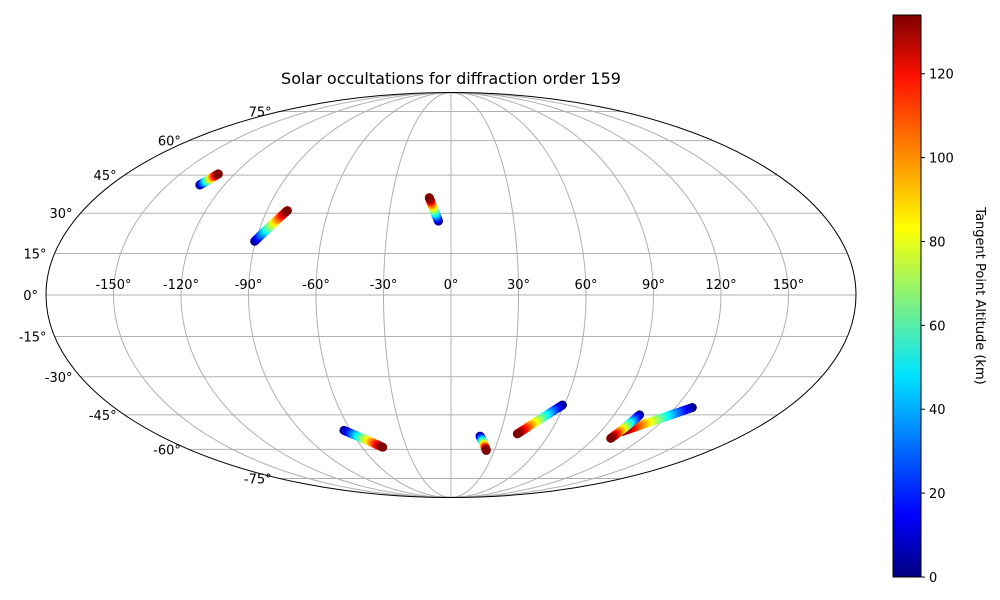 This screenshot has width=1000, height=600. I want to click on lon-tick-label: -60°, so click(316, 285).